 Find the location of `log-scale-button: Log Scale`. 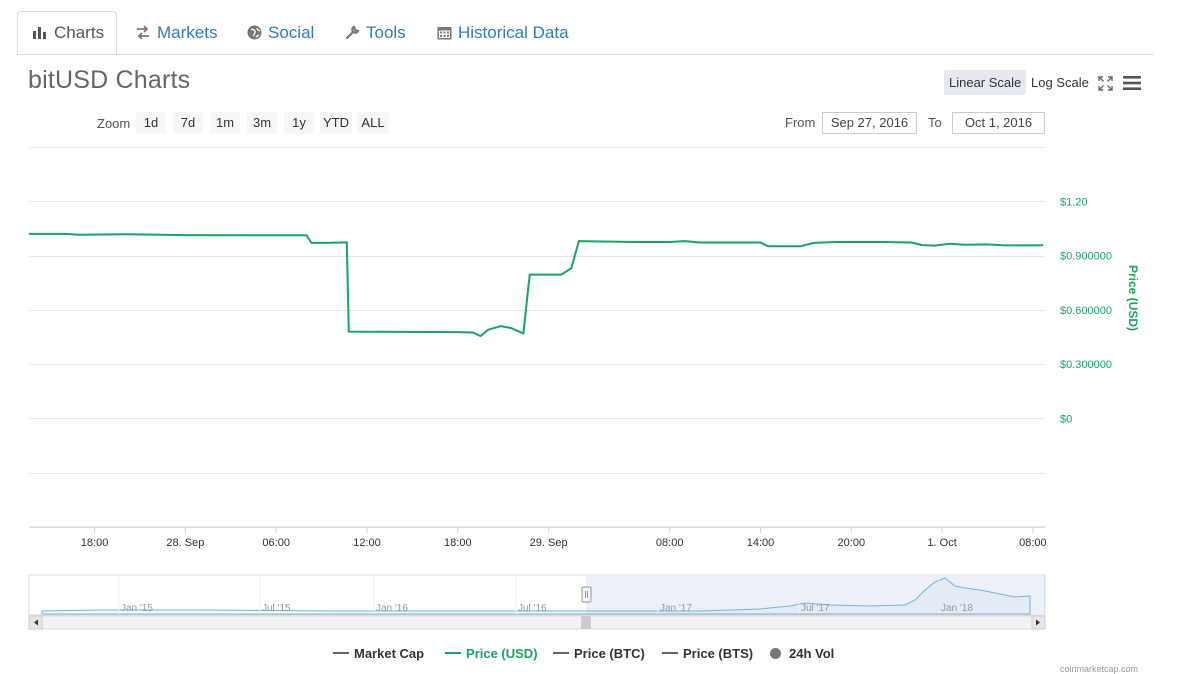

log-scale-button: Log Scale is located at coordinates (1060, 82).